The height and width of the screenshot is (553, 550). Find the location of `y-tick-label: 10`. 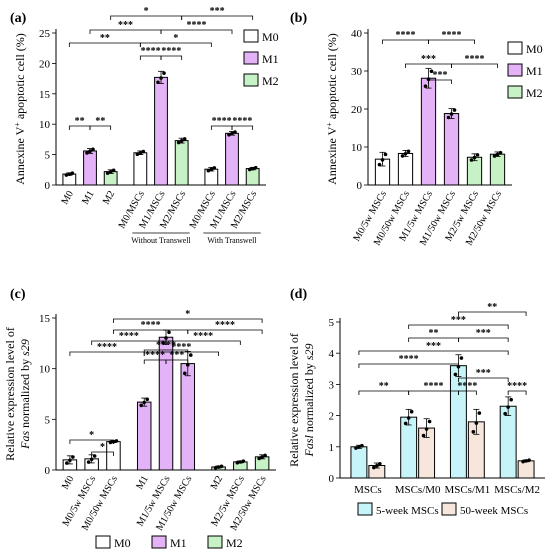

y-tick-label: 10 is located at coordinates (45, 125).